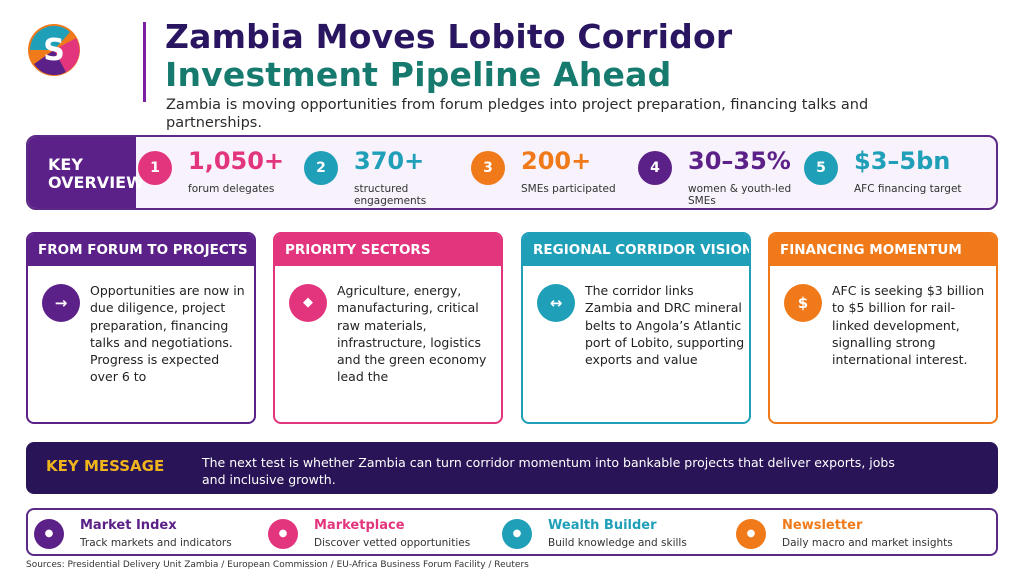  What do you see at coordinates (231, 189) in the screenshot?
I see `stat-label: forum delegates` at bounding box center [231, 189].